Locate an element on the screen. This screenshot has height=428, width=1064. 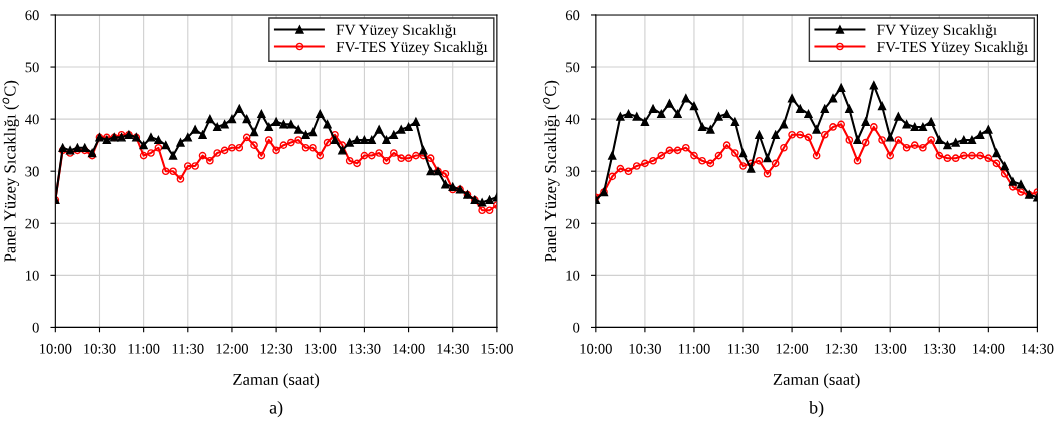
x-axis-title: Zaman (saat) is located at coordinates (276, 381).